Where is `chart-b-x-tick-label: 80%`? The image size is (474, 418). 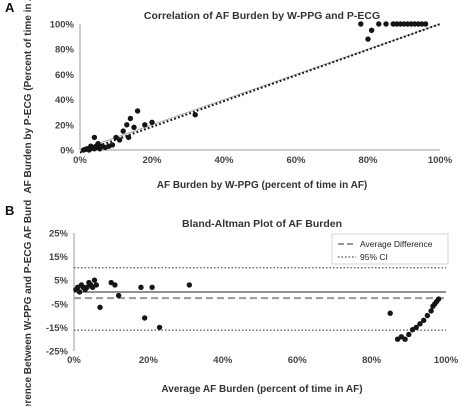
chart-b-x-tick-label: 80% is located at coordinates (372, 360).